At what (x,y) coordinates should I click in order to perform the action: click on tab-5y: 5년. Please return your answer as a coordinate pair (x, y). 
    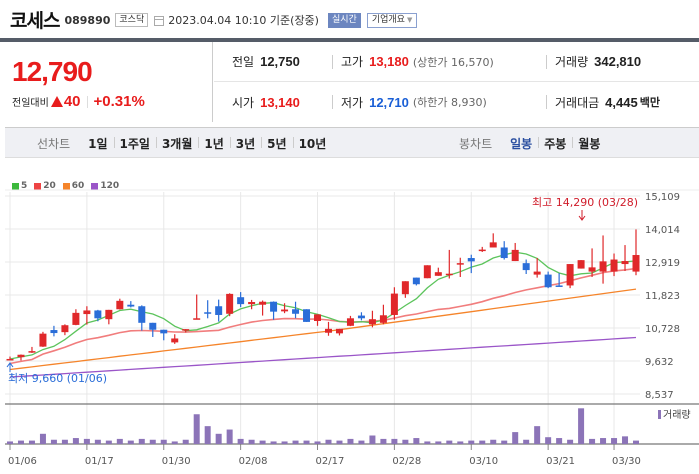
    Looking at the image, I should click on (276, 143).